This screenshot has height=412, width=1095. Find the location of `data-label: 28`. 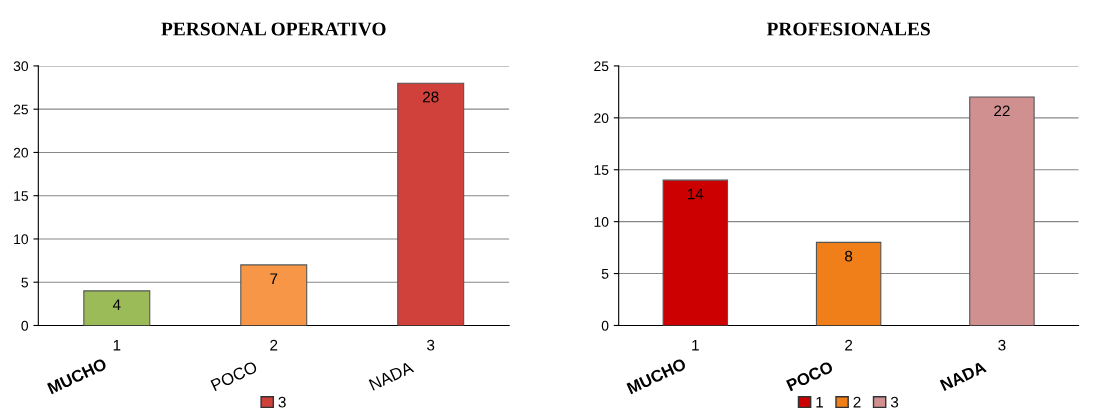

data-label: 28 is located at coordinates (430, 97).